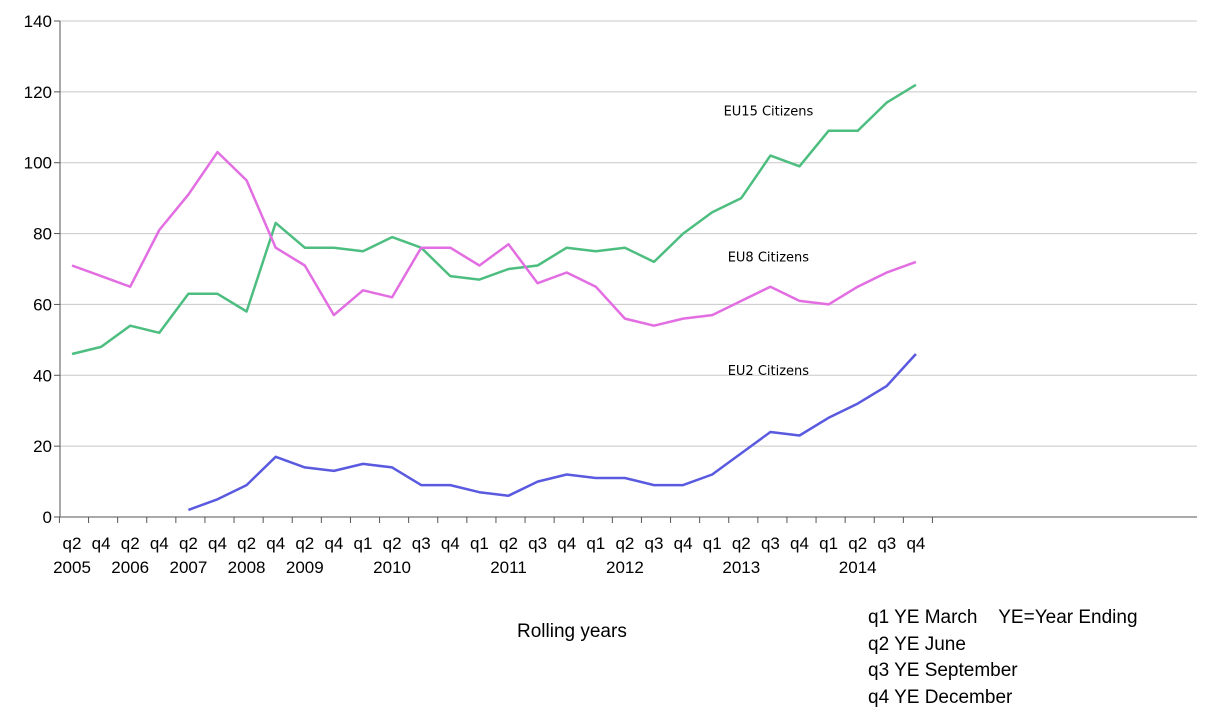  I want to click on y-tick-label: 20, so click(42, 446).